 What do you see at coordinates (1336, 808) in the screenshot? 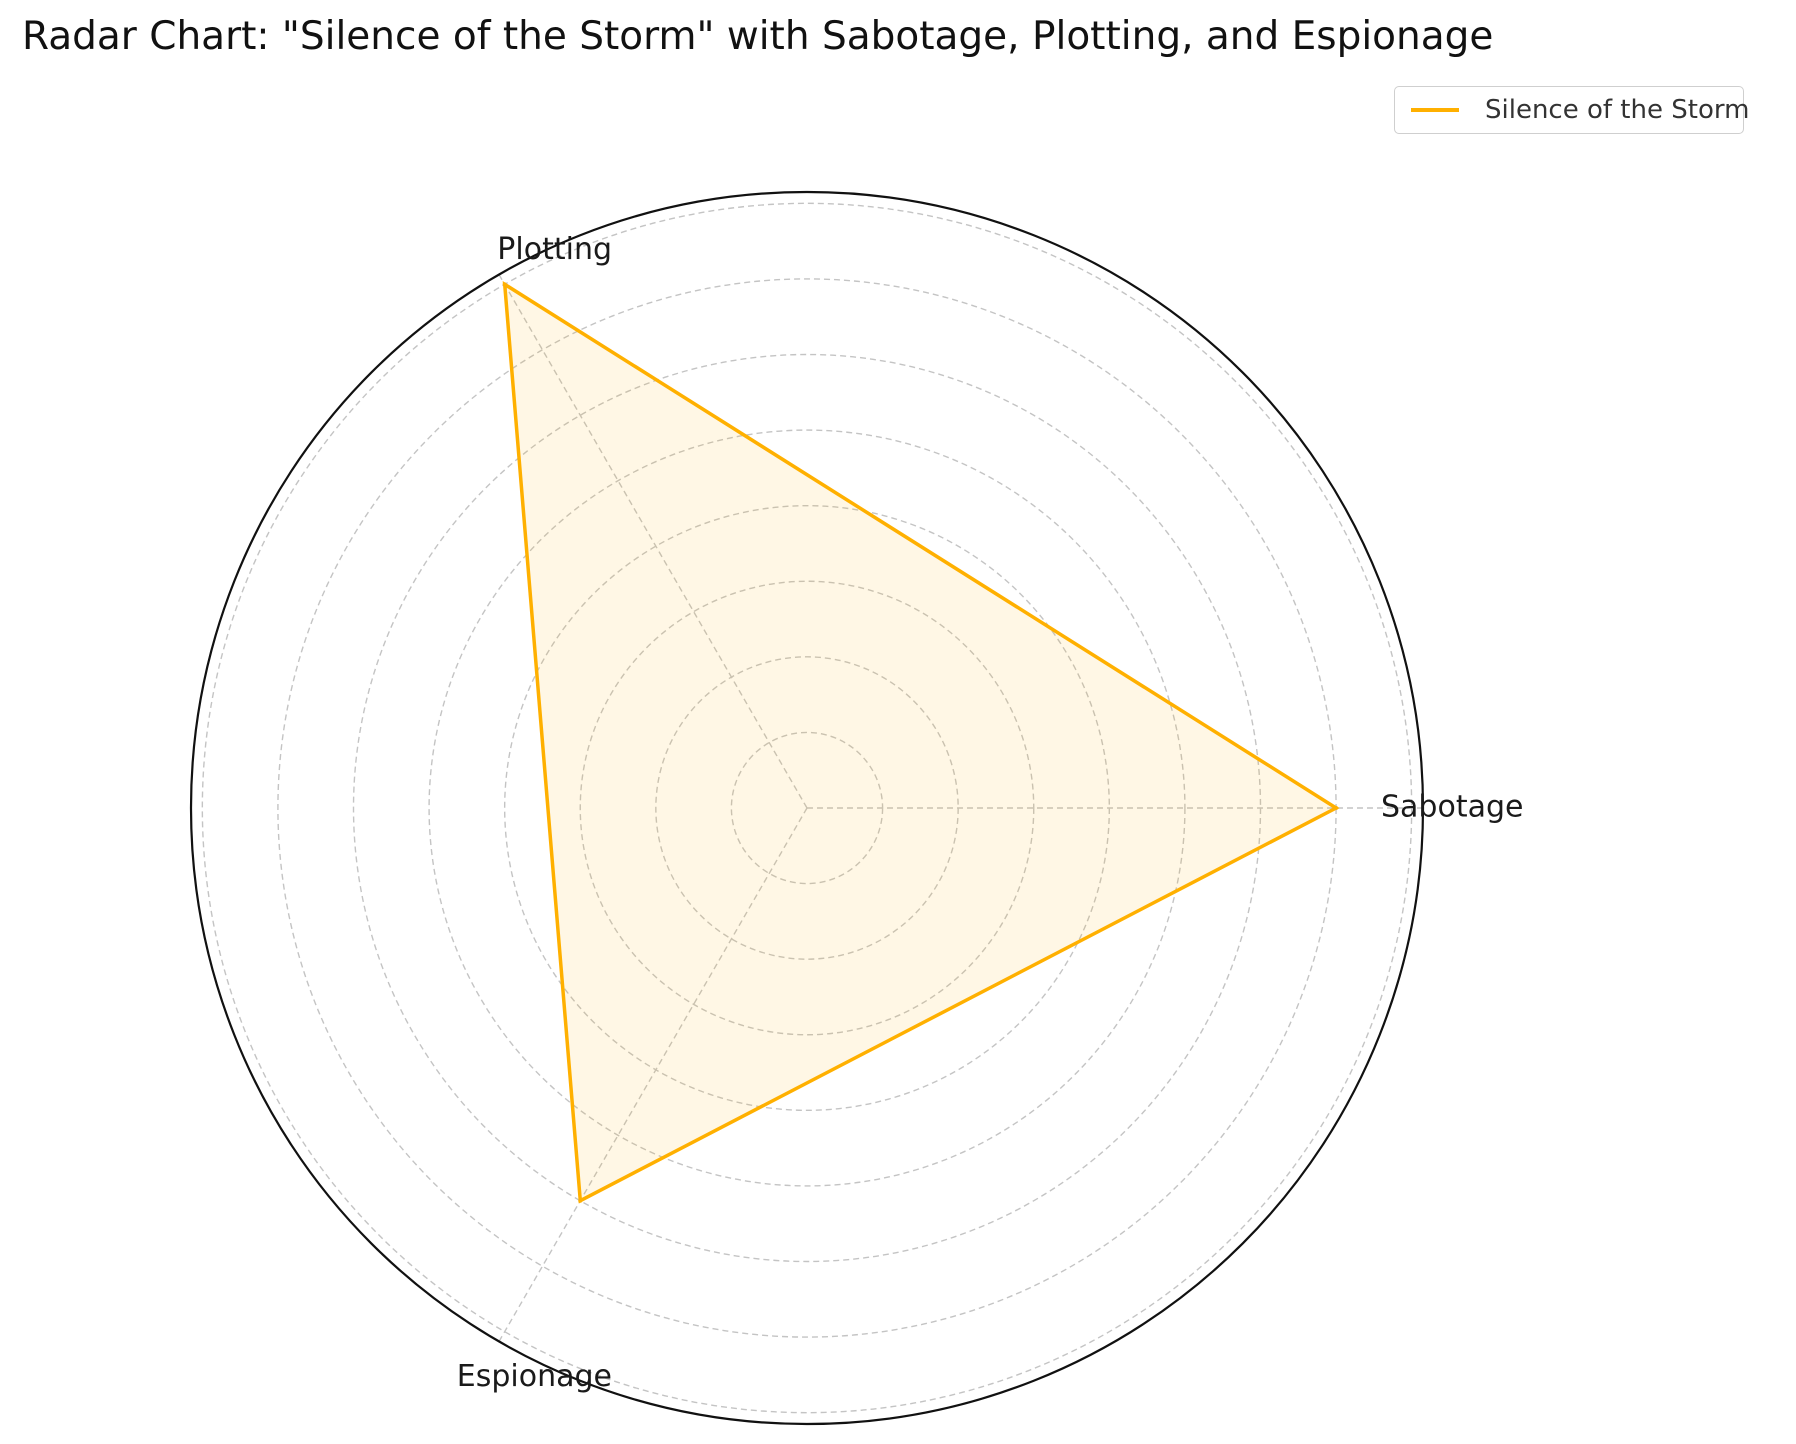
I see `data-point-sabotage` at bounding box center [1336, 808].